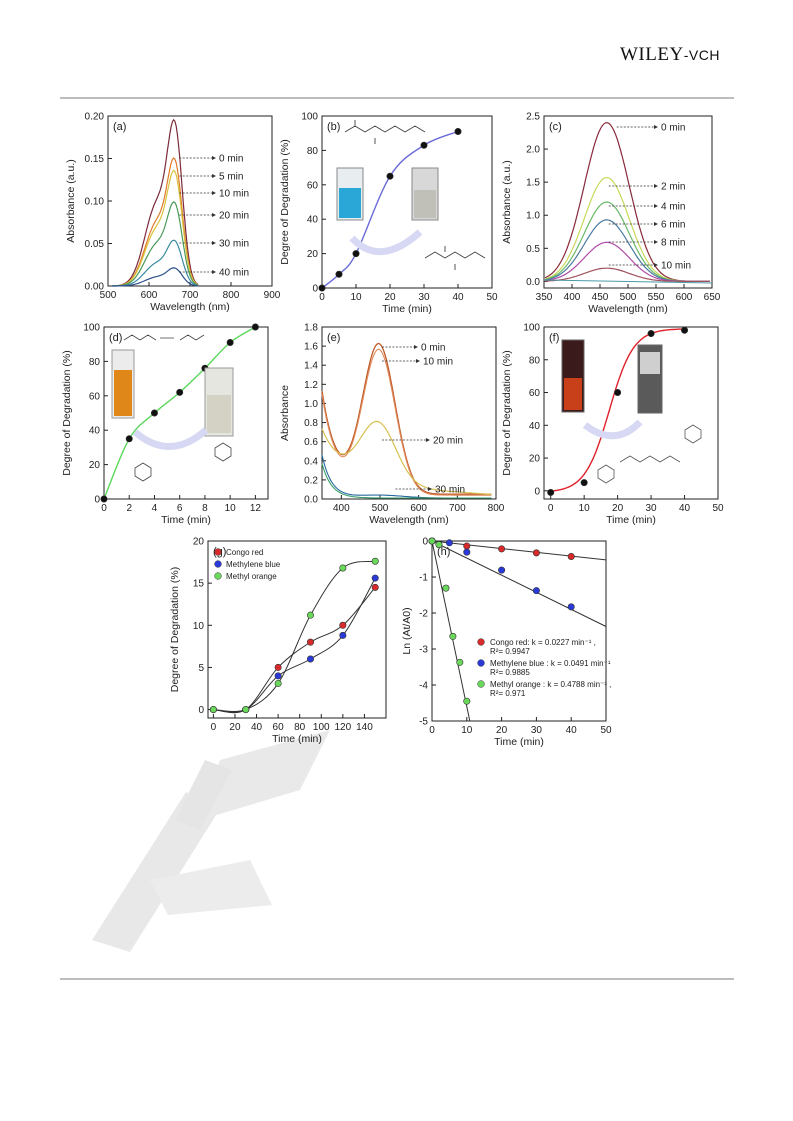 The width and height of the screenshot is (793, 1121). Describe the element at coordinates (199, 626) in the screenshot. I see `y-tick-label: 10` at that location.